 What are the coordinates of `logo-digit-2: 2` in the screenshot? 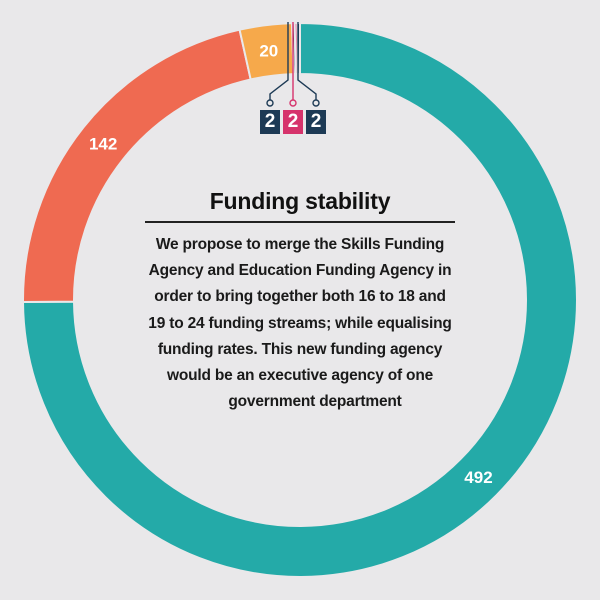 It's located at (293, 122).